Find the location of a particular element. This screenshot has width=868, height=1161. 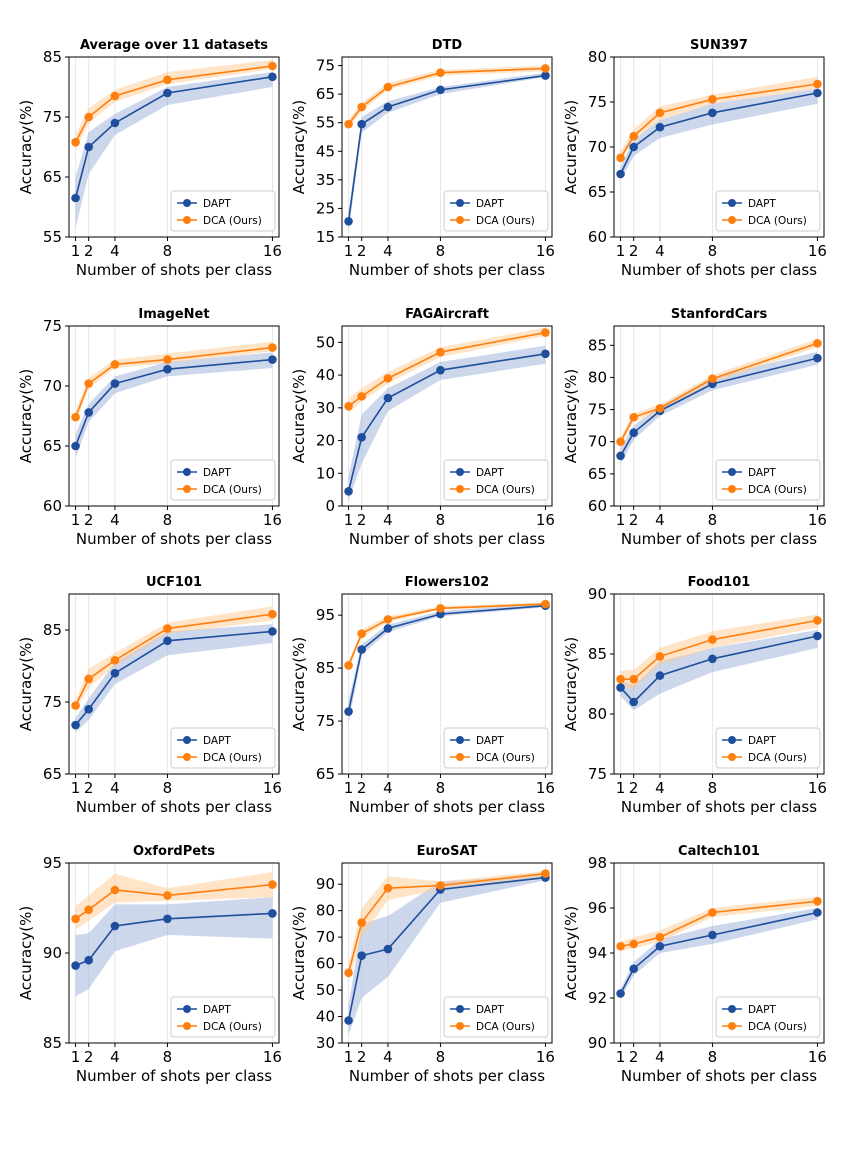

chart-title: FAGAircraft is located at coordinates (447, 314).